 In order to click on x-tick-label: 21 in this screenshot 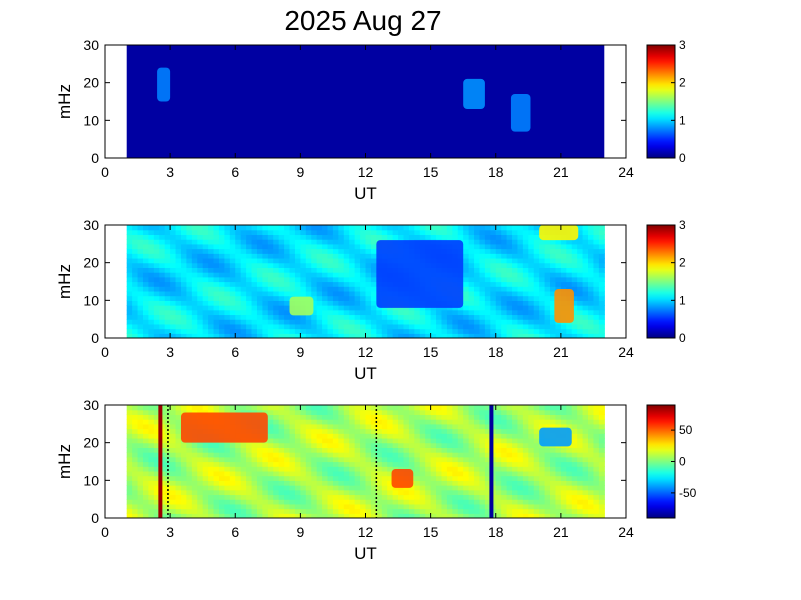, I will do `click(561, 532)`.